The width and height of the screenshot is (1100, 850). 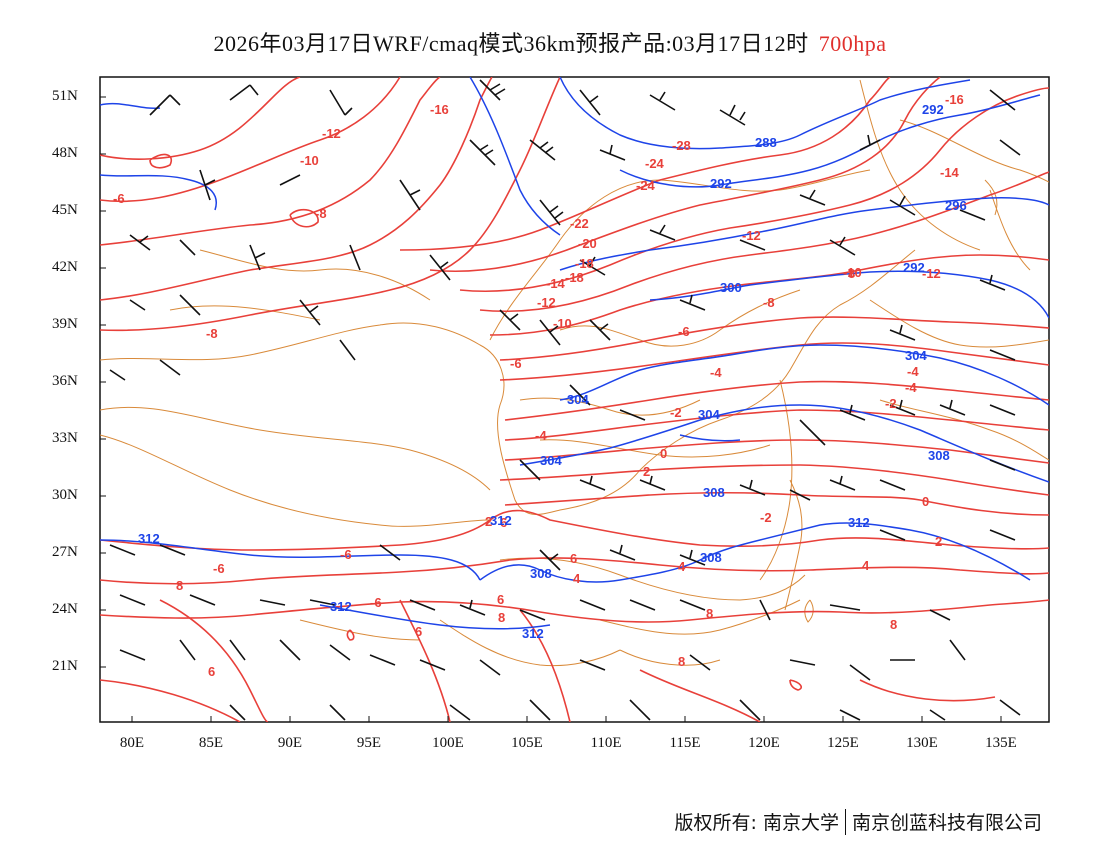 I want to click on copyright-text: 版权所有: 南京大学, so click(x=756, y=823).